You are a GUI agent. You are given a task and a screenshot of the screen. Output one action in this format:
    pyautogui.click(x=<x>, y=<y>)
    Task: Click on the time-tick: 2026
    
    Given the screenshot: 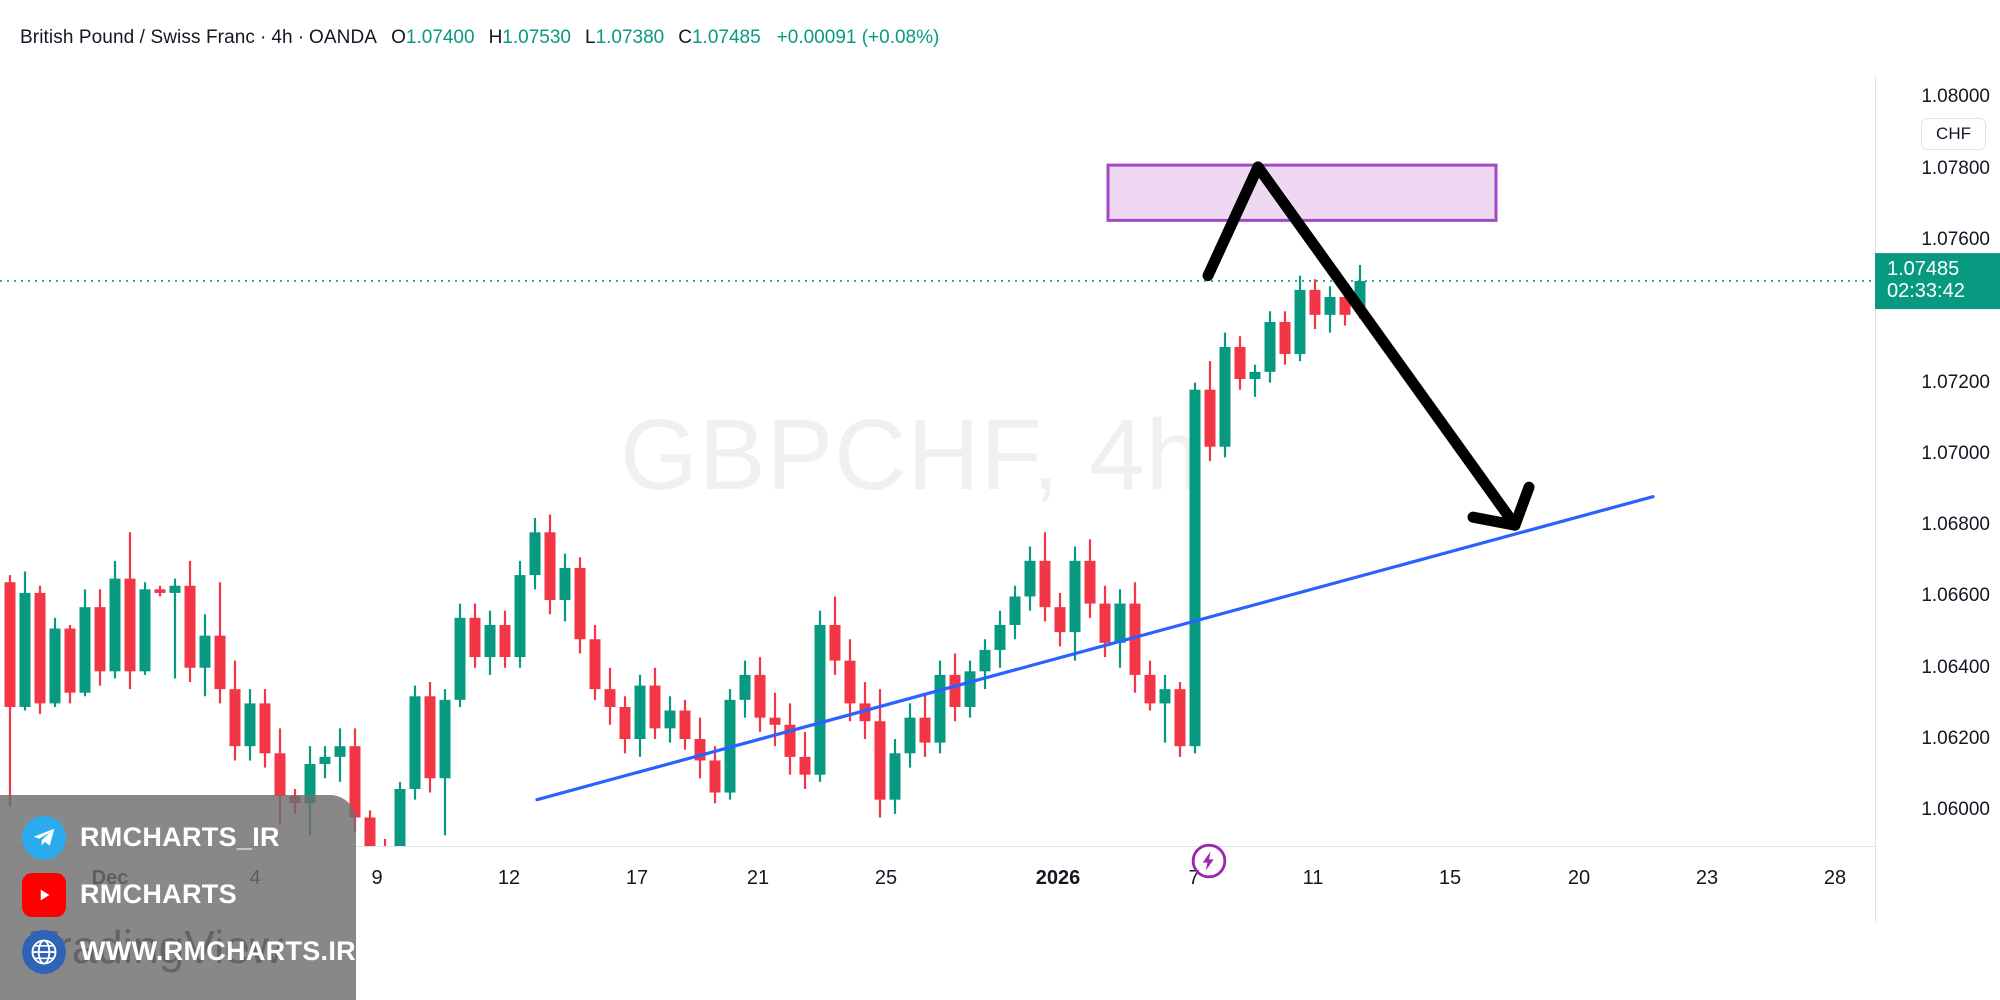 What is the action you would take?
    pyautogui.click(x=1058, y=878)
    